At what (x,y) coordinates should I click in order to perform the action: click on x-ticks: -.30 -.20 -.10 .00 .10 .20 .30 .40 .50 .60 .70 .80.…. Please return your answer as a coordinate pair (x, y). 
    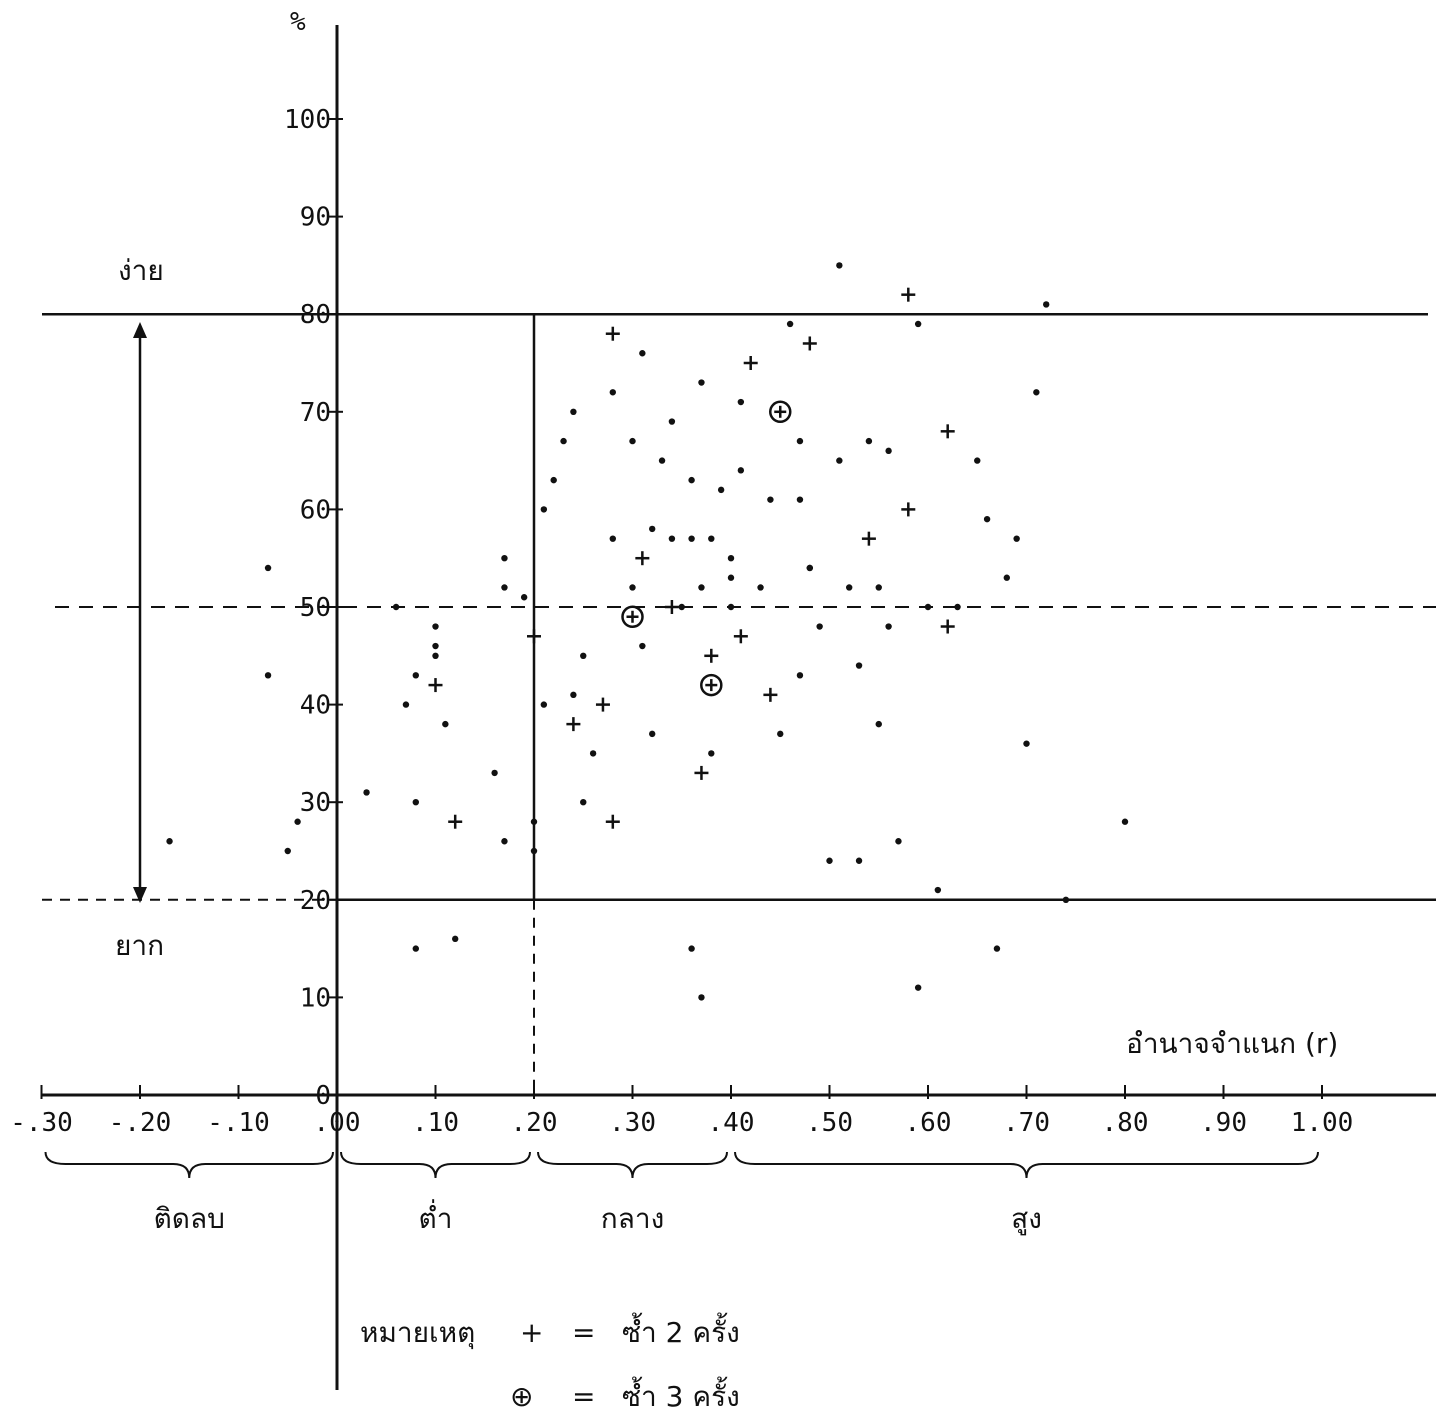
    Looking at the image, I should click on (681, 1111).